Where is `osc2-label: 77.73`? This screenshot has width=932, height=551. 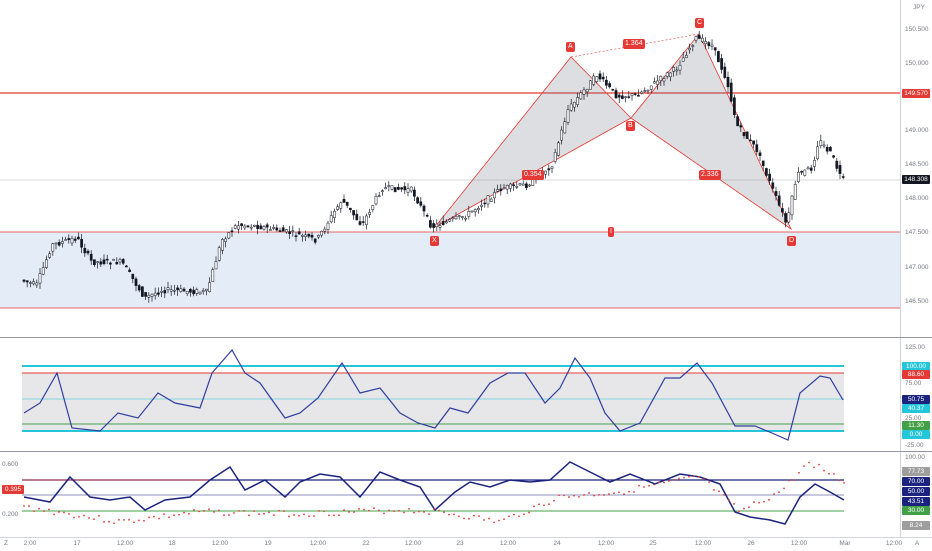 osc2-label: 77.73 is located at coordinates (916, 471).